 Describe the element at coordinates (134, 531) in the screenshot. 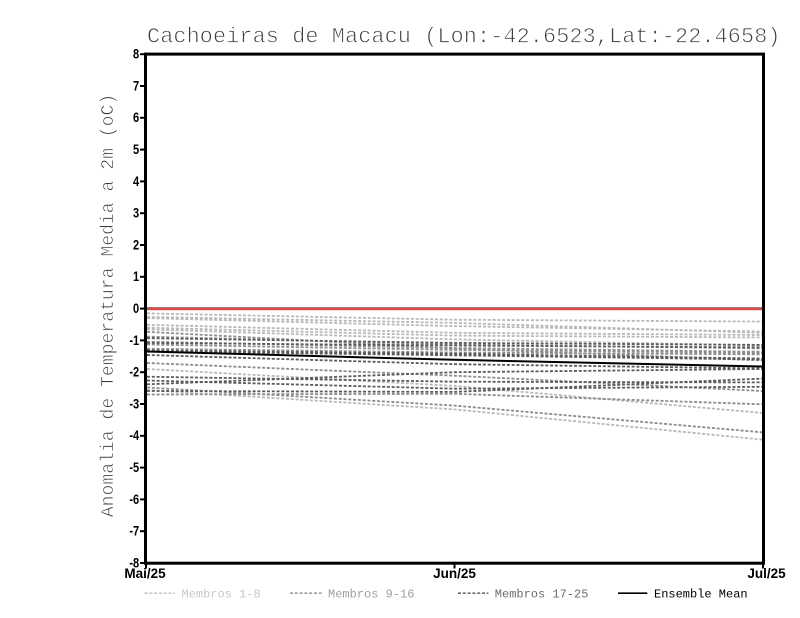

I see `svg-text: -7` at that location.